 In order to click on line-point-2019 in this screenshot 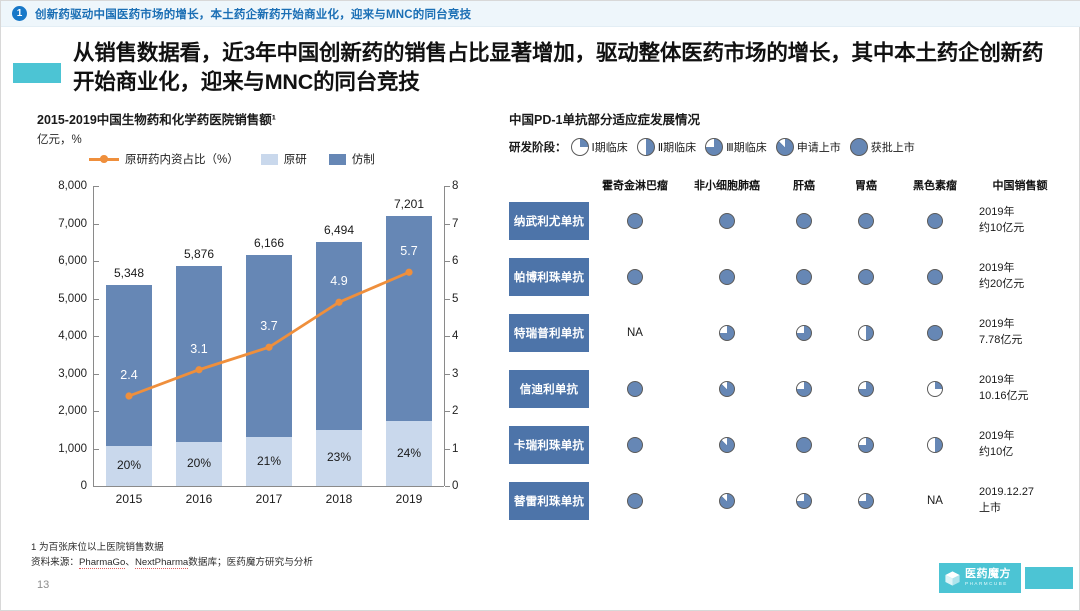, I will do `click(409, 272)`.